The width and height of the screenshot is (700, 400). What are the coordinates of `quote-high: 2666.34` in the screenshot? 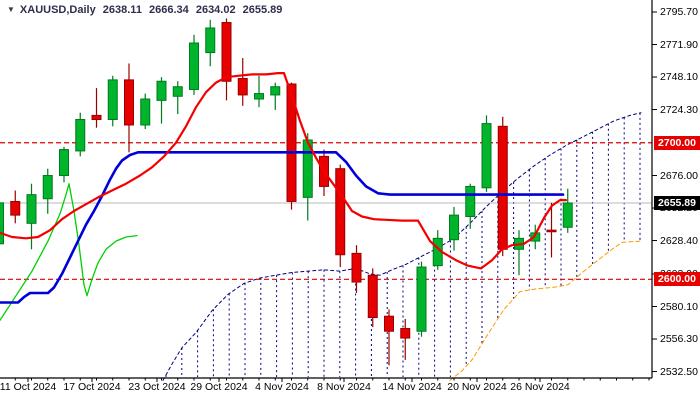 It's located at (169, 10).